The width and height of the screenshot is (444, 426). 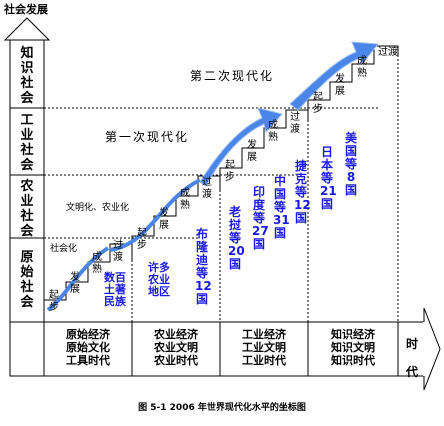 What do you see at coordinates (176, 347) in the screenshot?
I see `era-agricultural: 农业经济 农业文明 农业时代` at bounding box center [176, 347].